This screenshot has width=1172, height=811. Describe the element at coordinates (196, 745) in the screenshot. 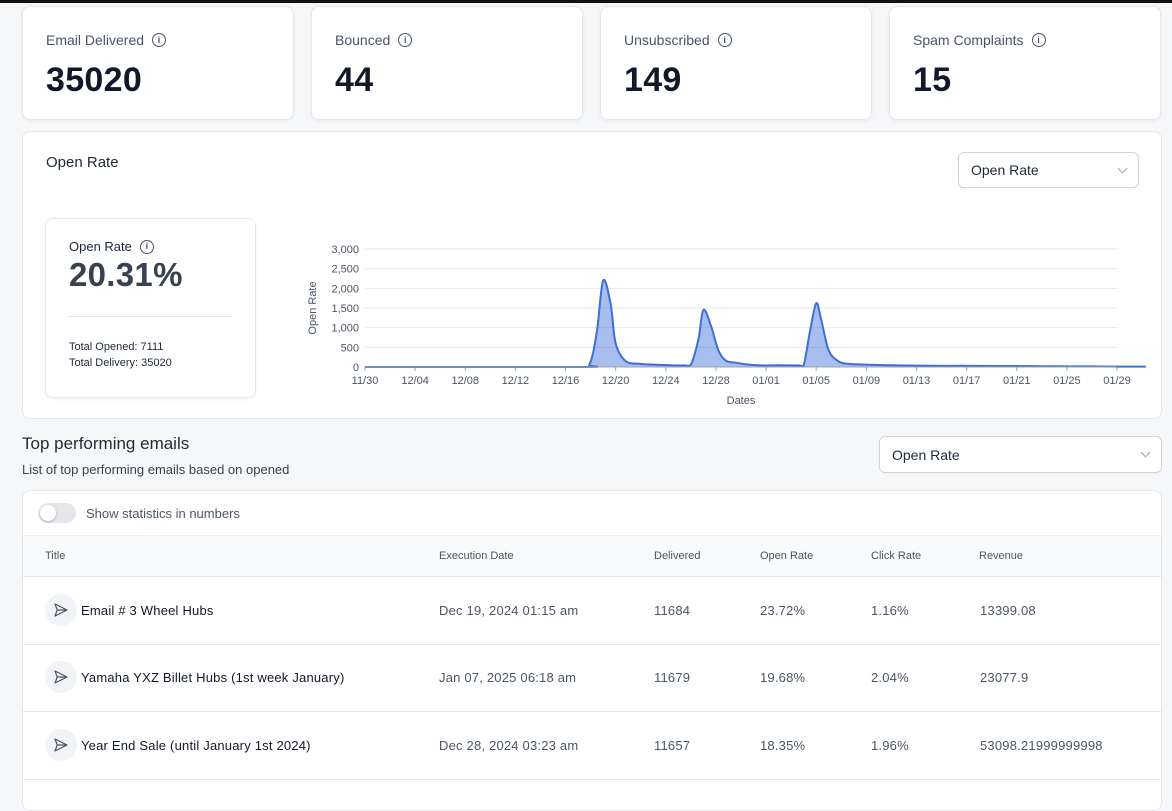

I see `email-title: Year End Sale (until January 1st 2024)` at that location.